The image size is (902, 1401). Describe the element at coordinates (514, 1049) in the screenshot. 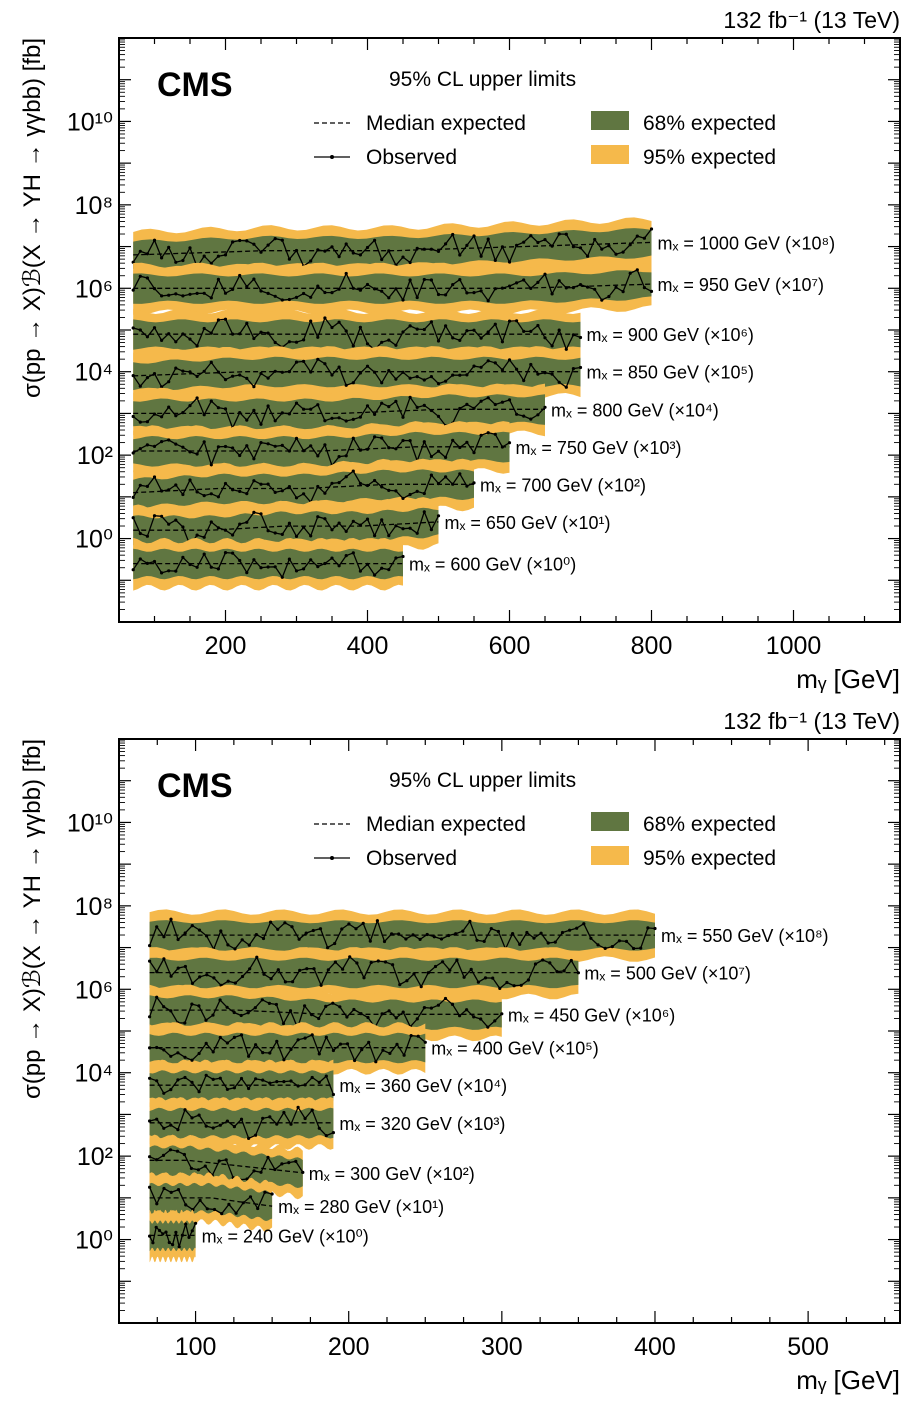

I see `series-label: mₓ = 400 GeV (×10⁵)` at that location.